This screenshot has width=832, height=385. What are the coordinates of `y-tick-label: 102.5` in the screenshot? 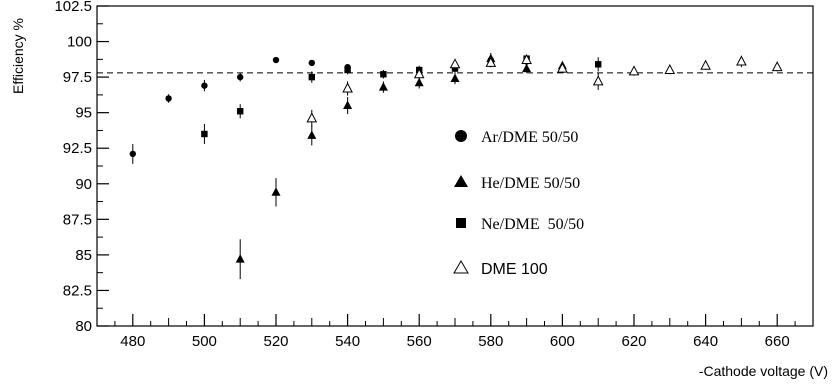 It's located at (73, 7).